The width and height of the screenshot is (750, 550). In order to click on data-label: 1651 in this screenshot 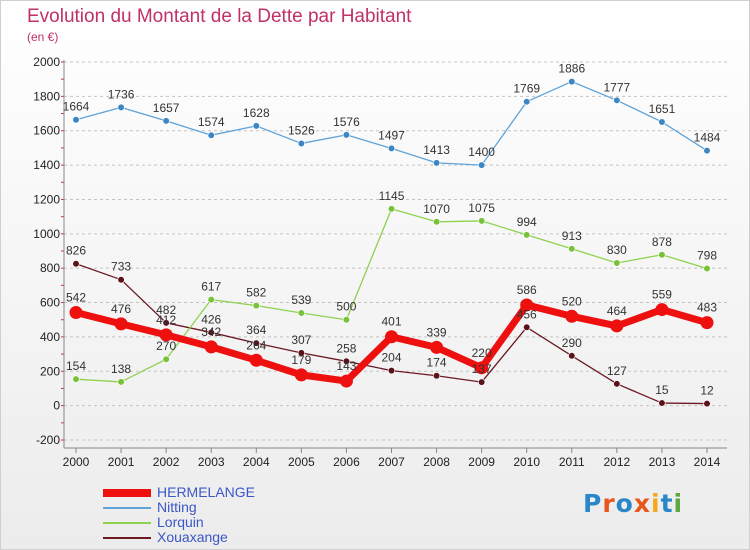, I will do `click(662, 109)`.